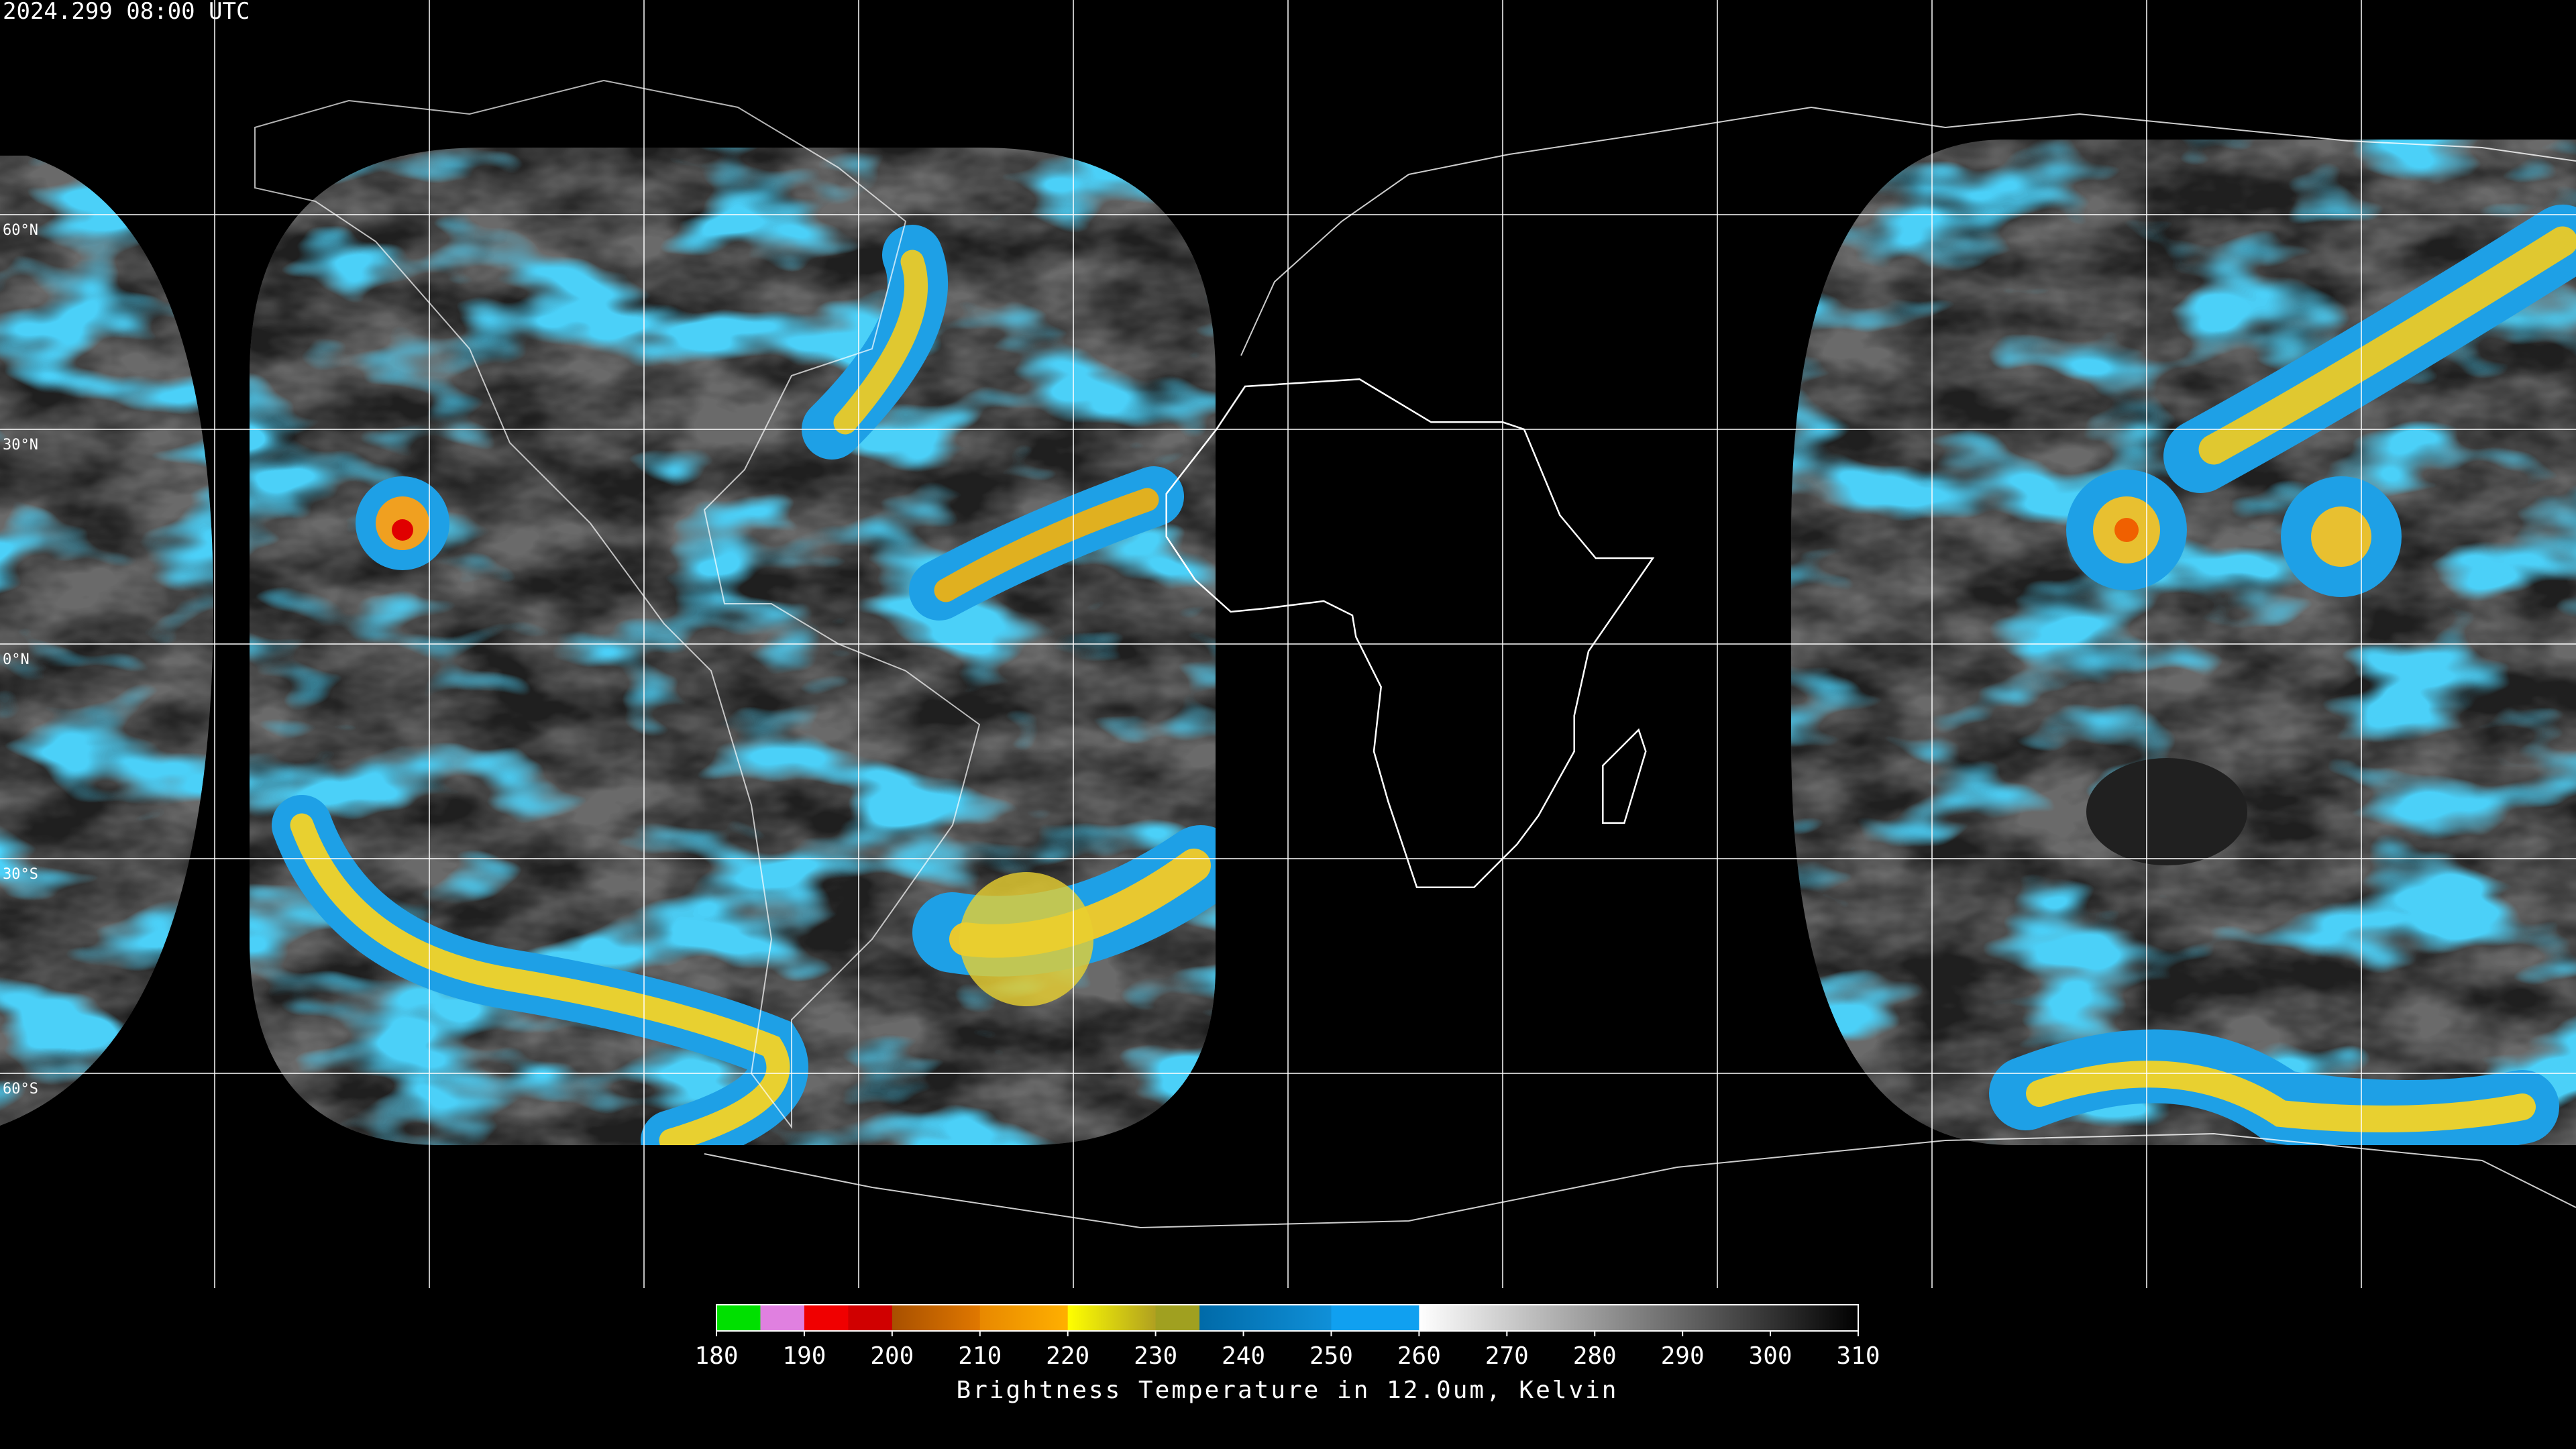 Image resolution: width=2576 pixels, height=1449 pixels. I want to click on timestamp: 2024.299 08:00 UTC, so click(126, 12).